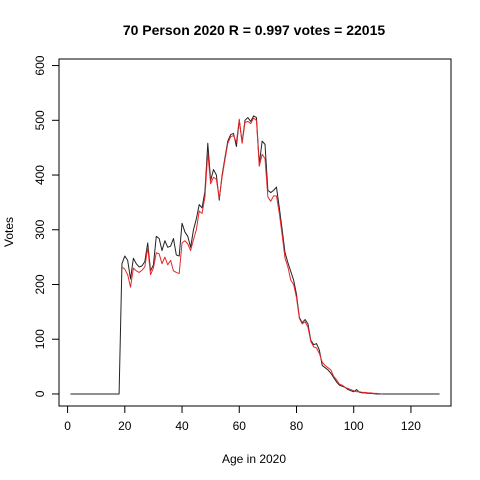 The height and width of the screenshot is (480, 480). What do you see at coordinates (182, 426) in the screenshot?
I see `x-tick-label: 40` at bounding box center [182, 426].